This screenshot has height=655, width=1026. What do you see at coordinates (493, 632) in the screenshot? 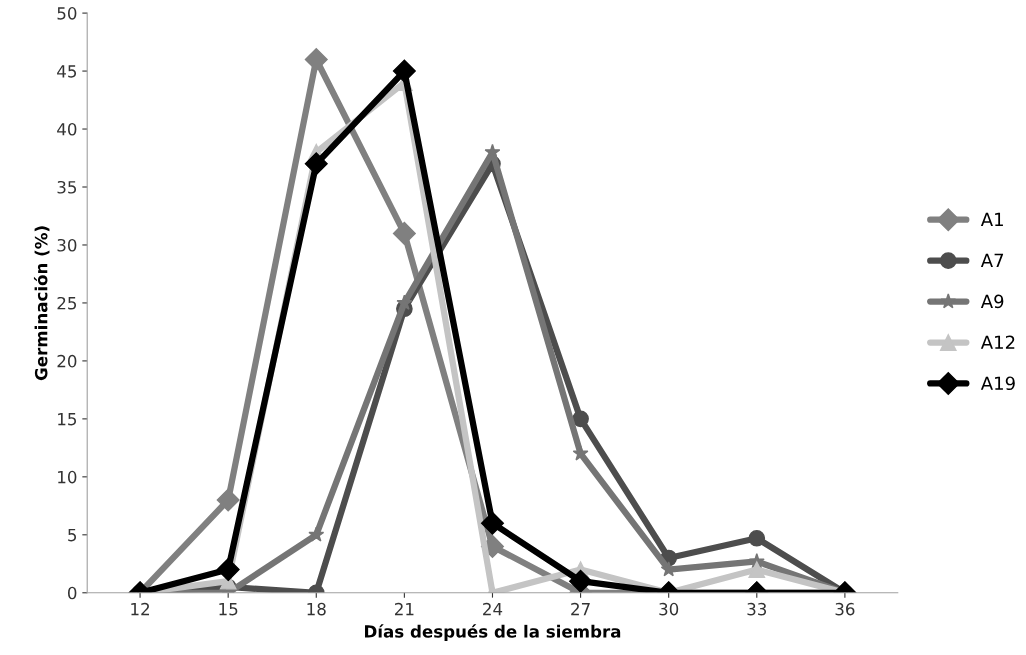
I see `x-axis-title: Días después de la siembra` at bounding box center [493, 632].